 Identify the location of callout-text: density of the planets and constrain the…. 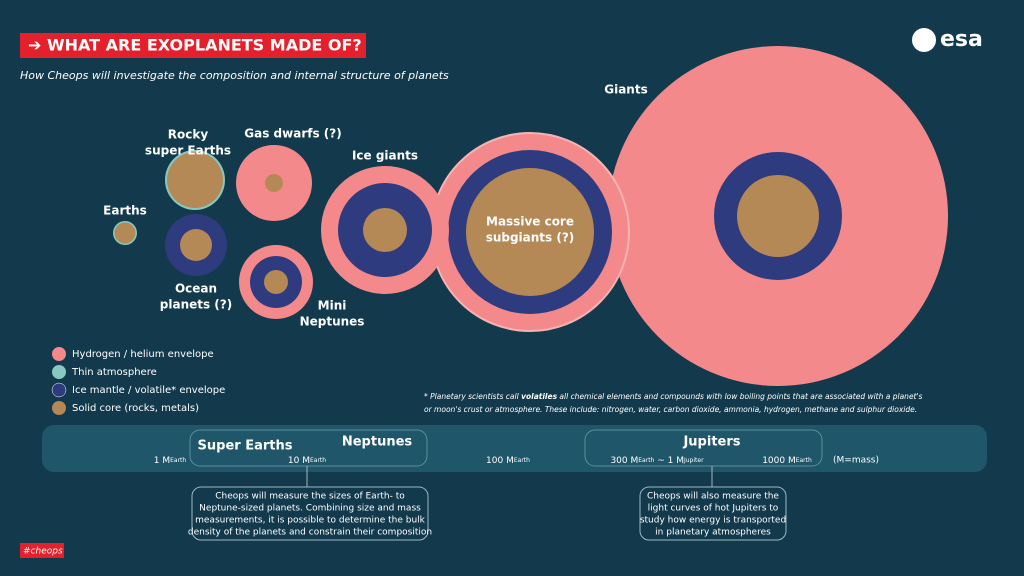
(310, 533).